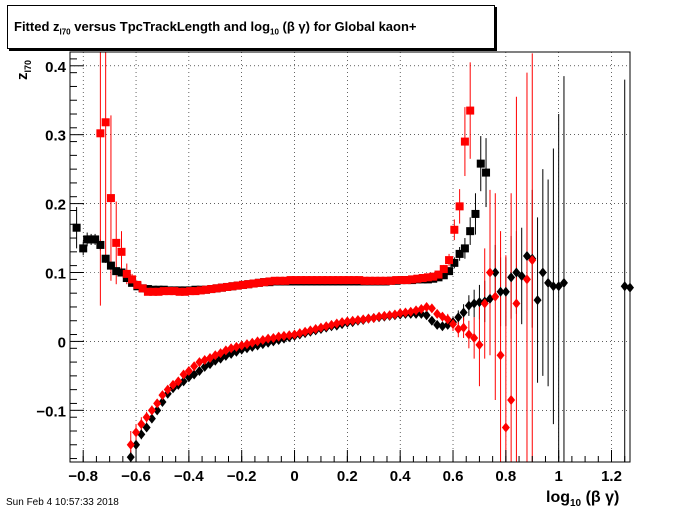  I want to click on title-suffix2: (β γ) for Global kaon+, so click(347, 26).